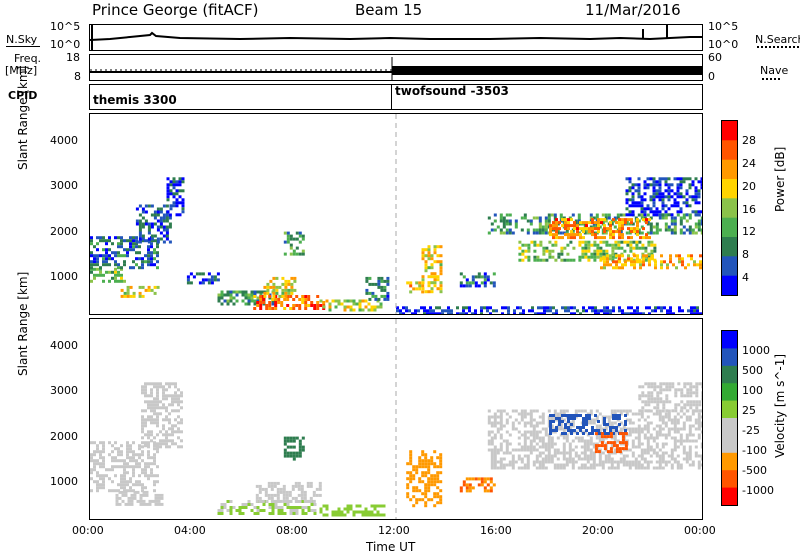 This screenshot has height=554, width=800. I want to click on colorbar-tick-label: -25, so click(751, 430).